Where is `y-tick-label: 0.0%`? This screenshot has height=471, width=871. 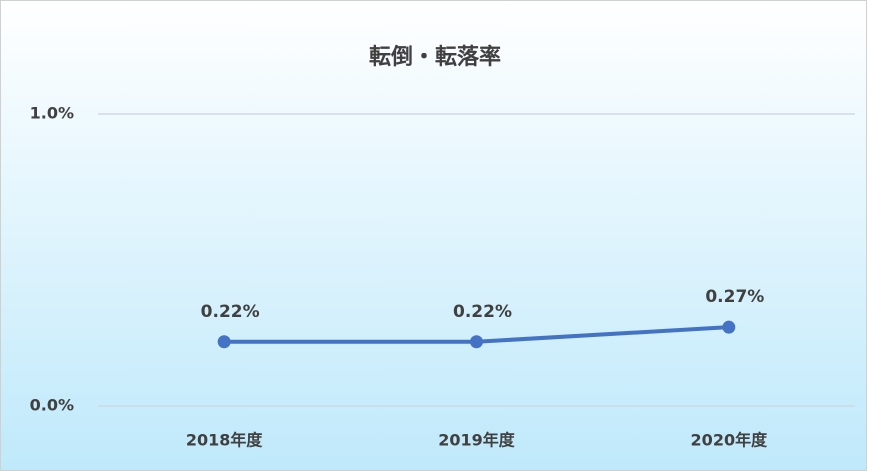 y-tick-label: 0.0% is located at coordinates (52, 405).